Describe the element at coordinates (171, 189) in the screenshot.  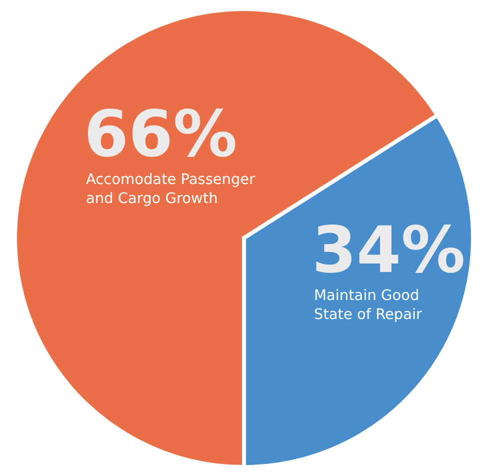
I see `slice-label: Accomodate Passenger and Cargo Growth` at that location.